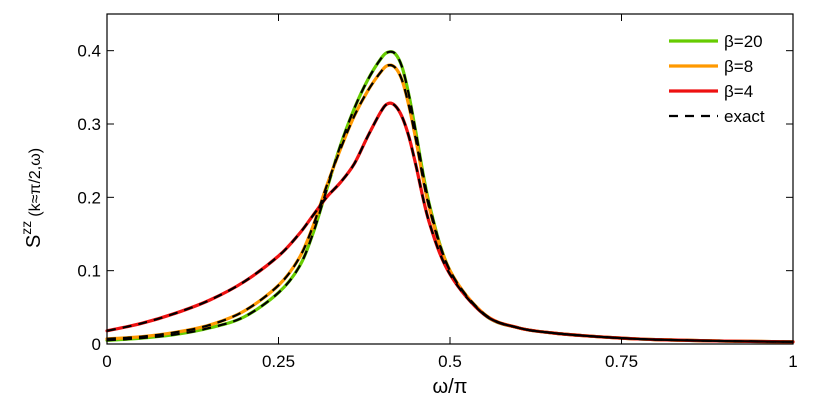 The image size is (830, 406). I want to click on y-axis-label-sup: zz, so click(26, 228).